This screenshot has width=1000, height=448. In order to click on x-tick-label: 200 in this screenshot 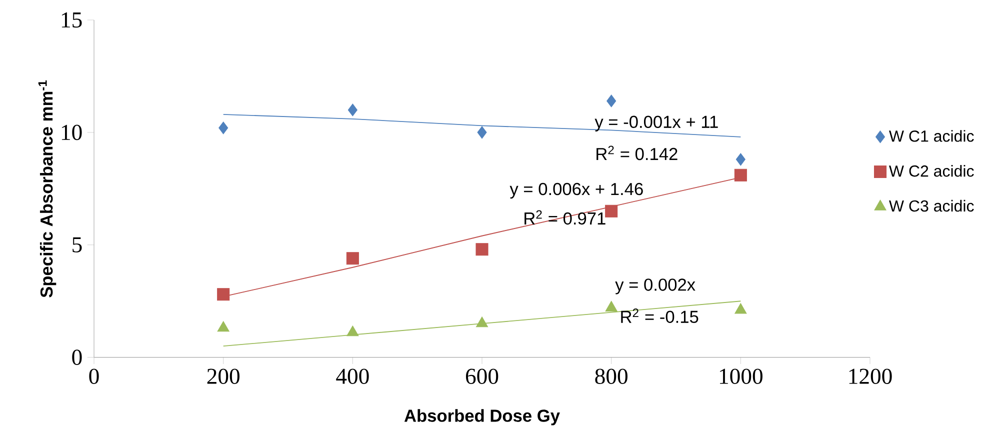, I will do `click(223, 376)`.